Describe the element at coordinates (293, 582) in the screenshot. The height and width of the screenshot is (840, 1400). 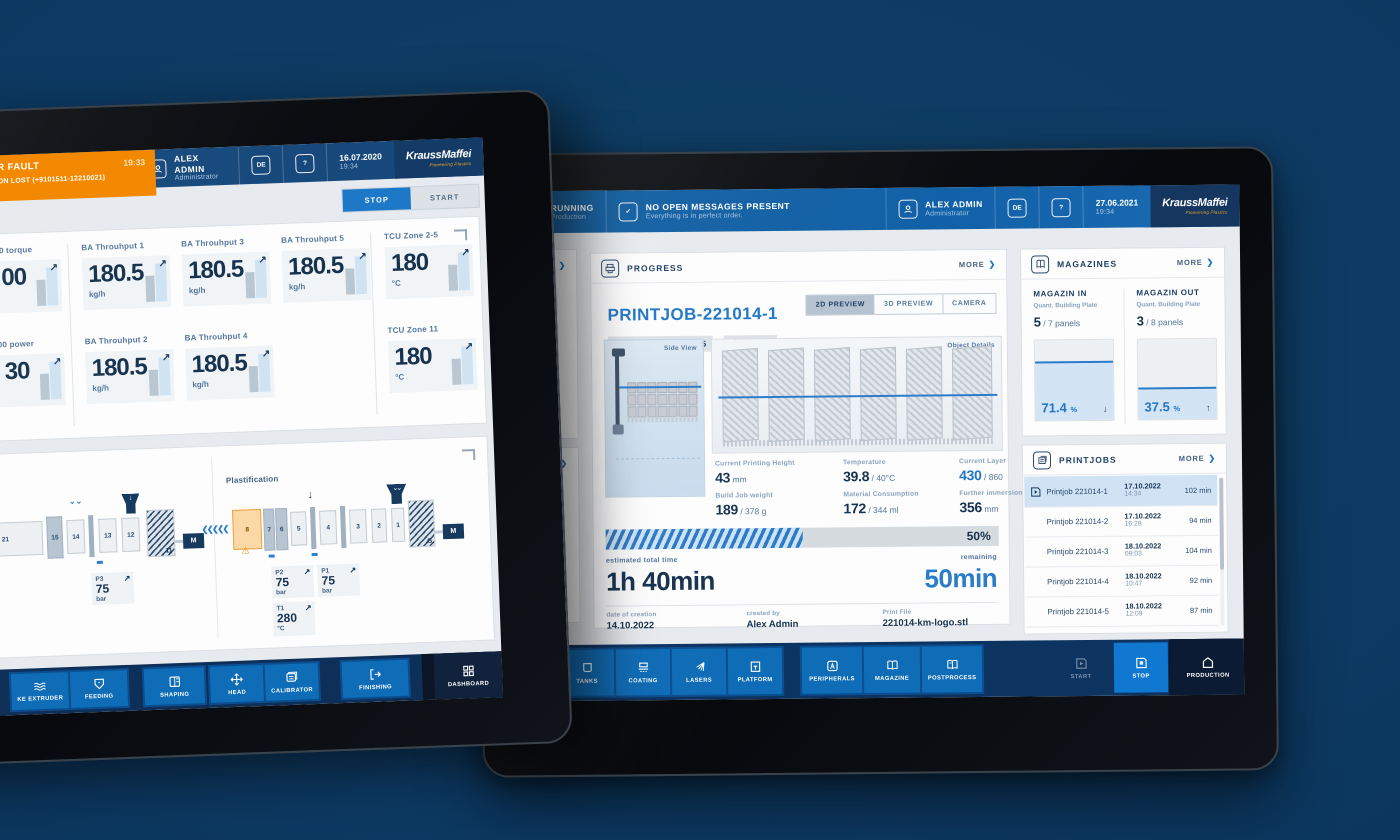
I see `gauge-p2: P2 75 bar ↗` at that location.